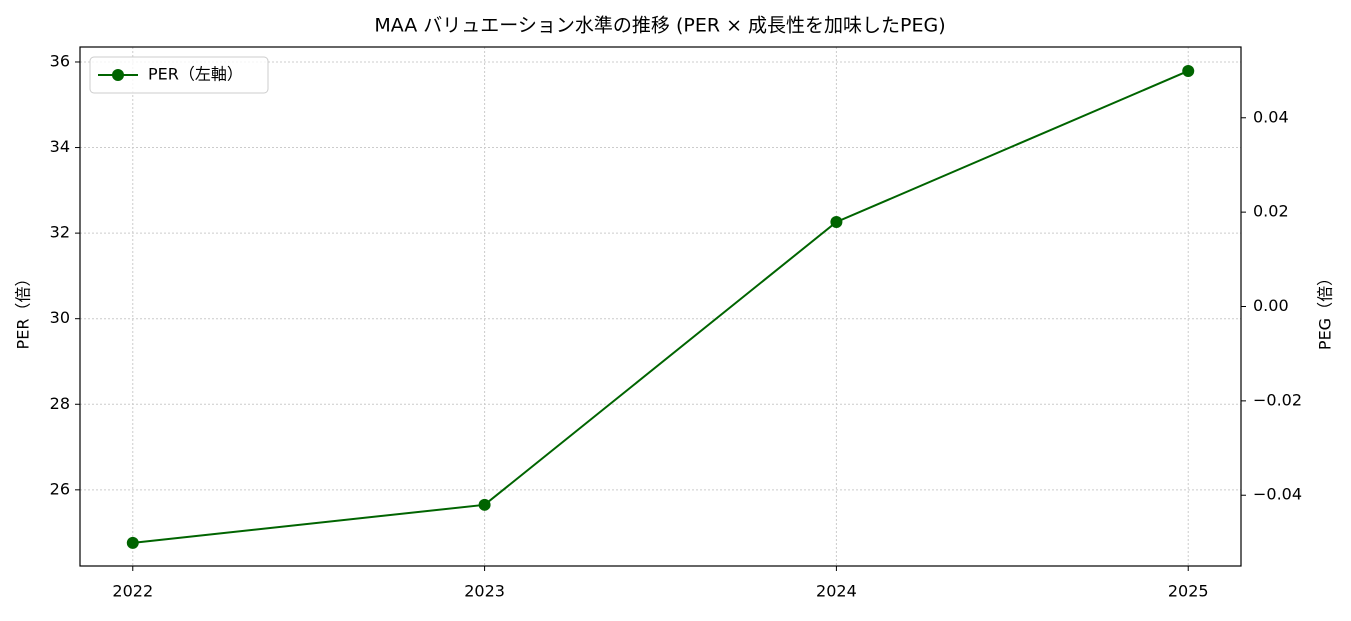 The image size is (1351, 621). Describe the element at coordinates (60, 146) in the screenshot. I see `y-tick-label: 34` at that location.